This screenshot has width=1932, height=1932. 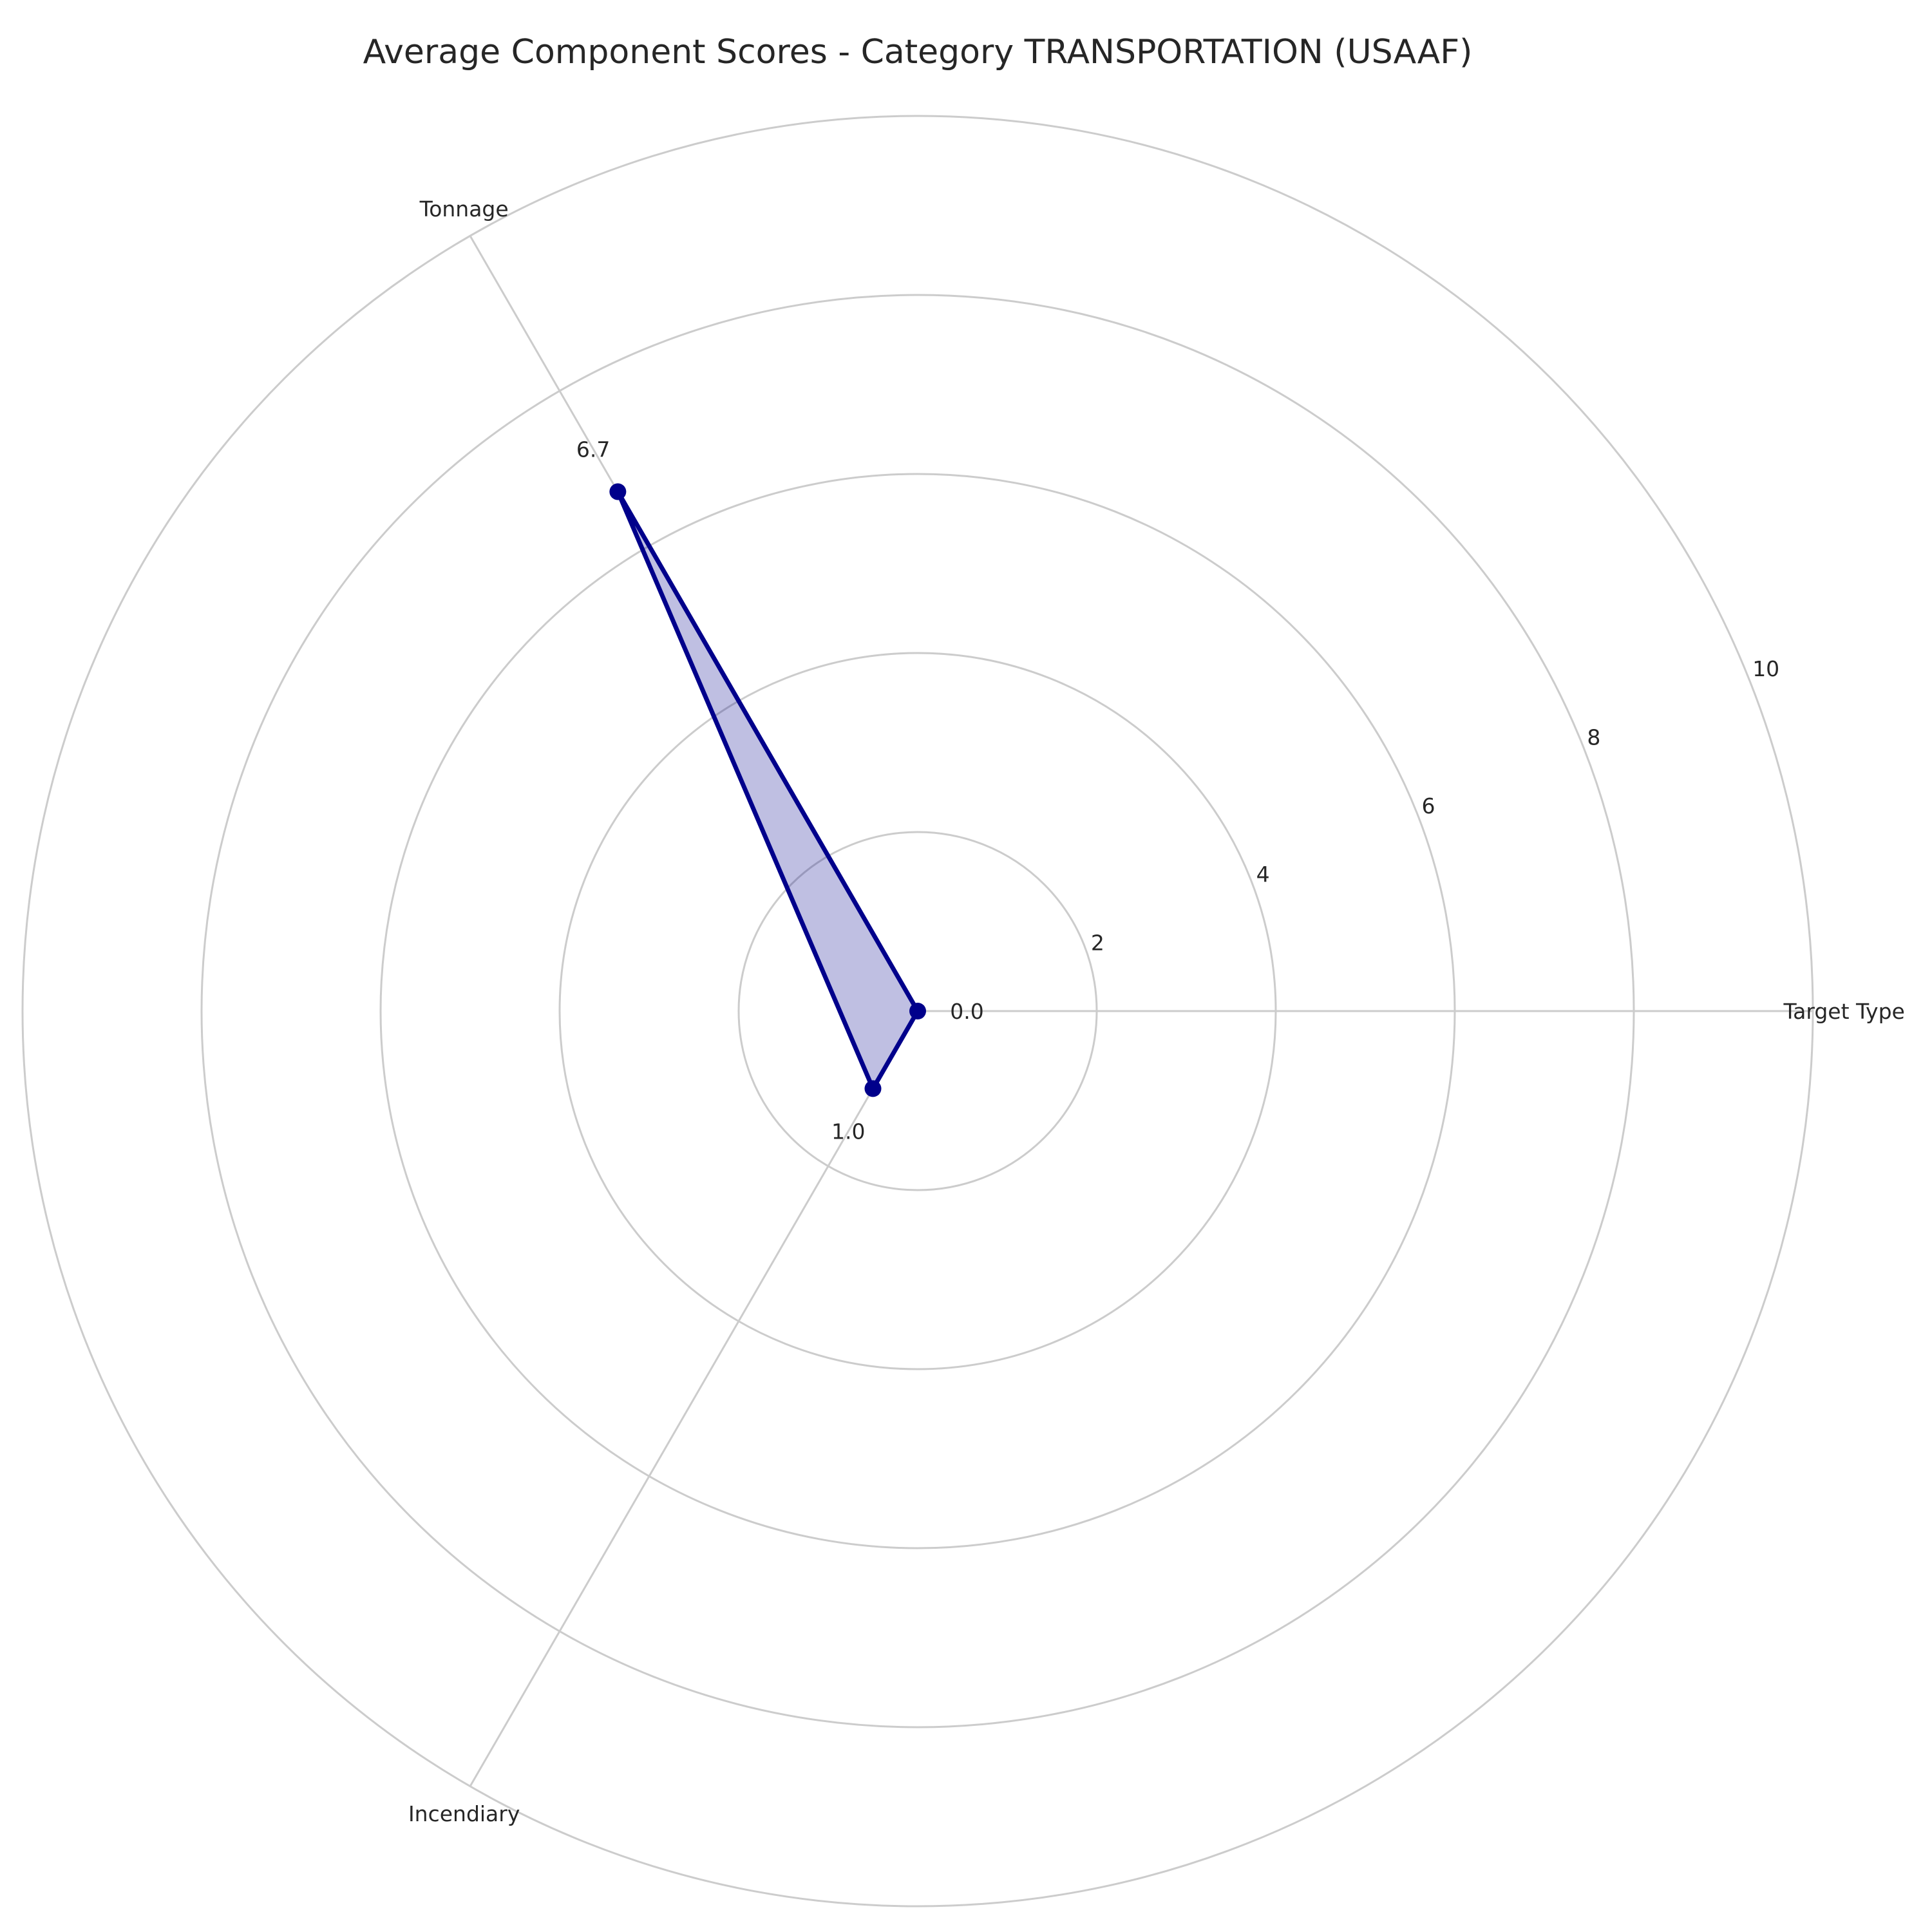 I want to click on value-labels: 0.0 6.7 1.0, so click(x=780, y=790).